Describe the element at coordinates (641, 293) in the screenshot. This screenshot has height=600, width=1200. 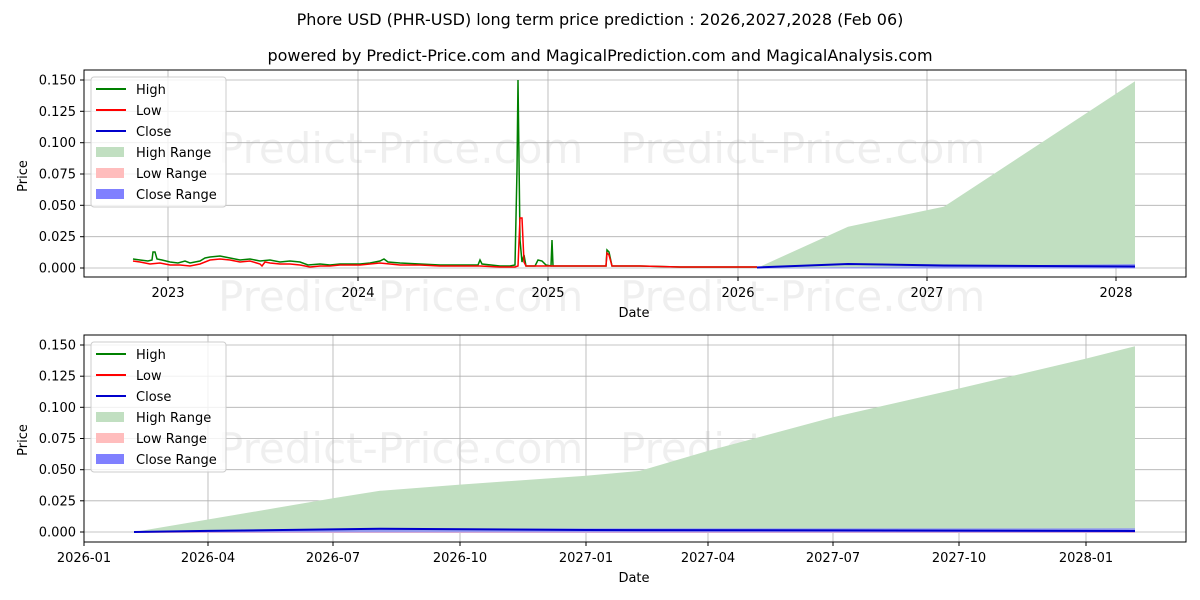
I see `x-axis-ticks: 2023 2024 2025 2026 2027 2028` at that location.